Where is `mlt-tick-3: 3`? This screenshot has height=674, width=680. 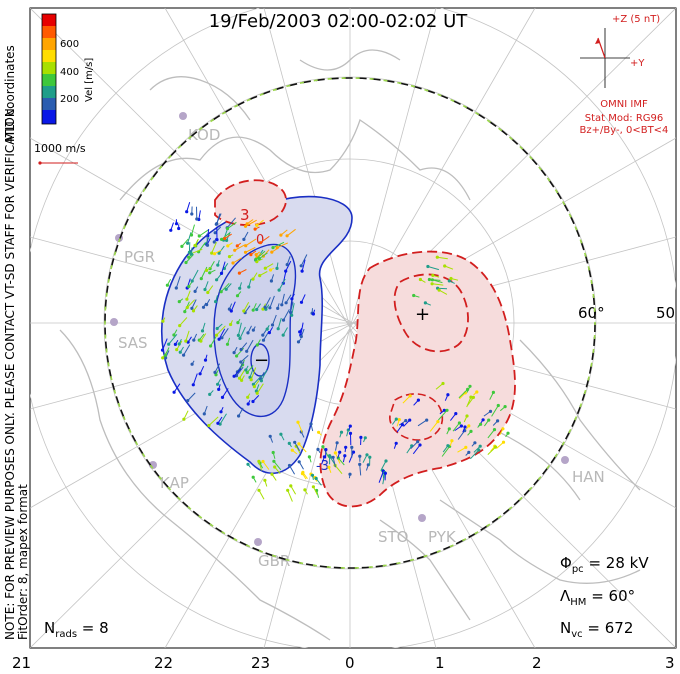
mlt-tick-3: 3 is located at coordinates (670, 663).